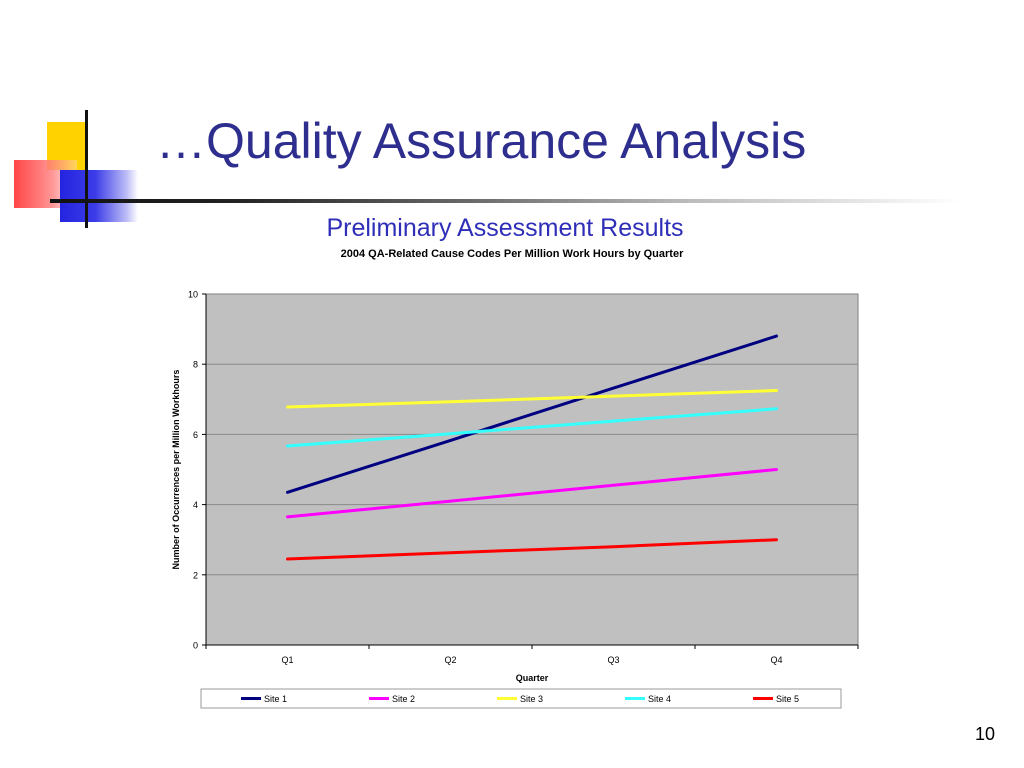 The width and height of the screenshot is (1024, 768). Describe the element at coordinates (403, 699) in the screenshot. I see `legend-label-site-2: Site 2` at that location.